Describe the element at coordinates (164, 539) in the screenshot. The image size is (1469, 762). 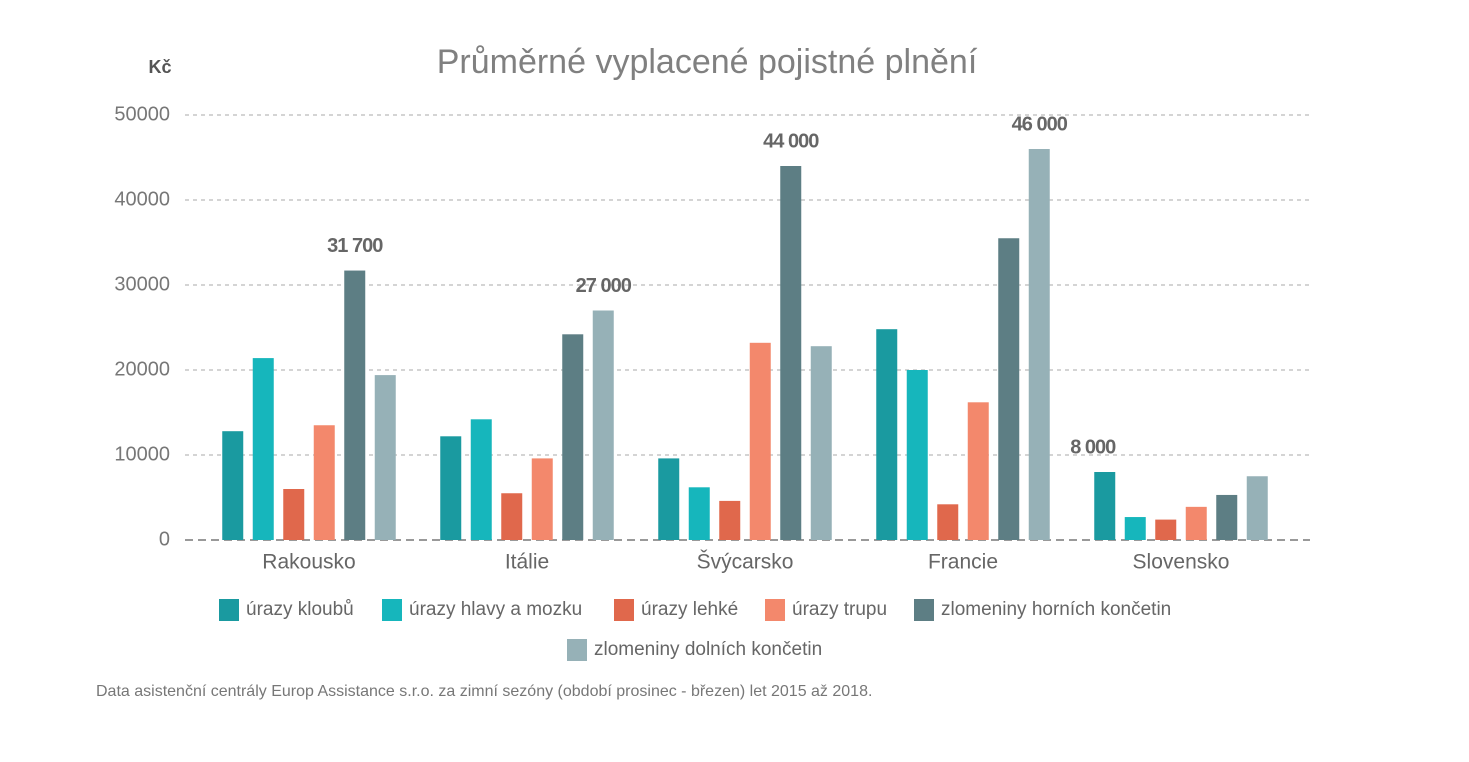
I see `y-tick-label: 0` at that location.